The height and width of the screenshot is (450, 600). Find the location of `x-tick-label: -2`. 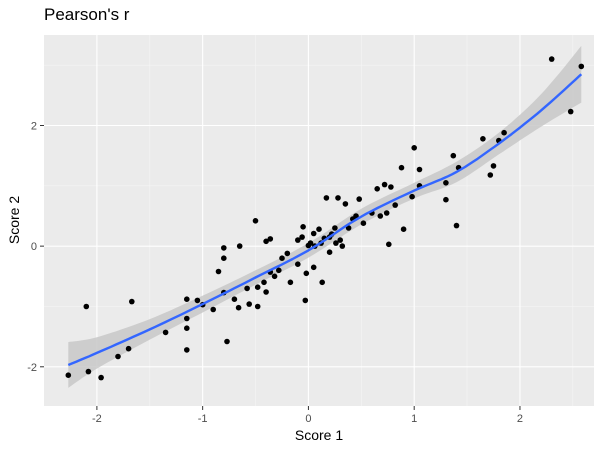

x-tick-label: -2 is located at coordinates (97, 419).